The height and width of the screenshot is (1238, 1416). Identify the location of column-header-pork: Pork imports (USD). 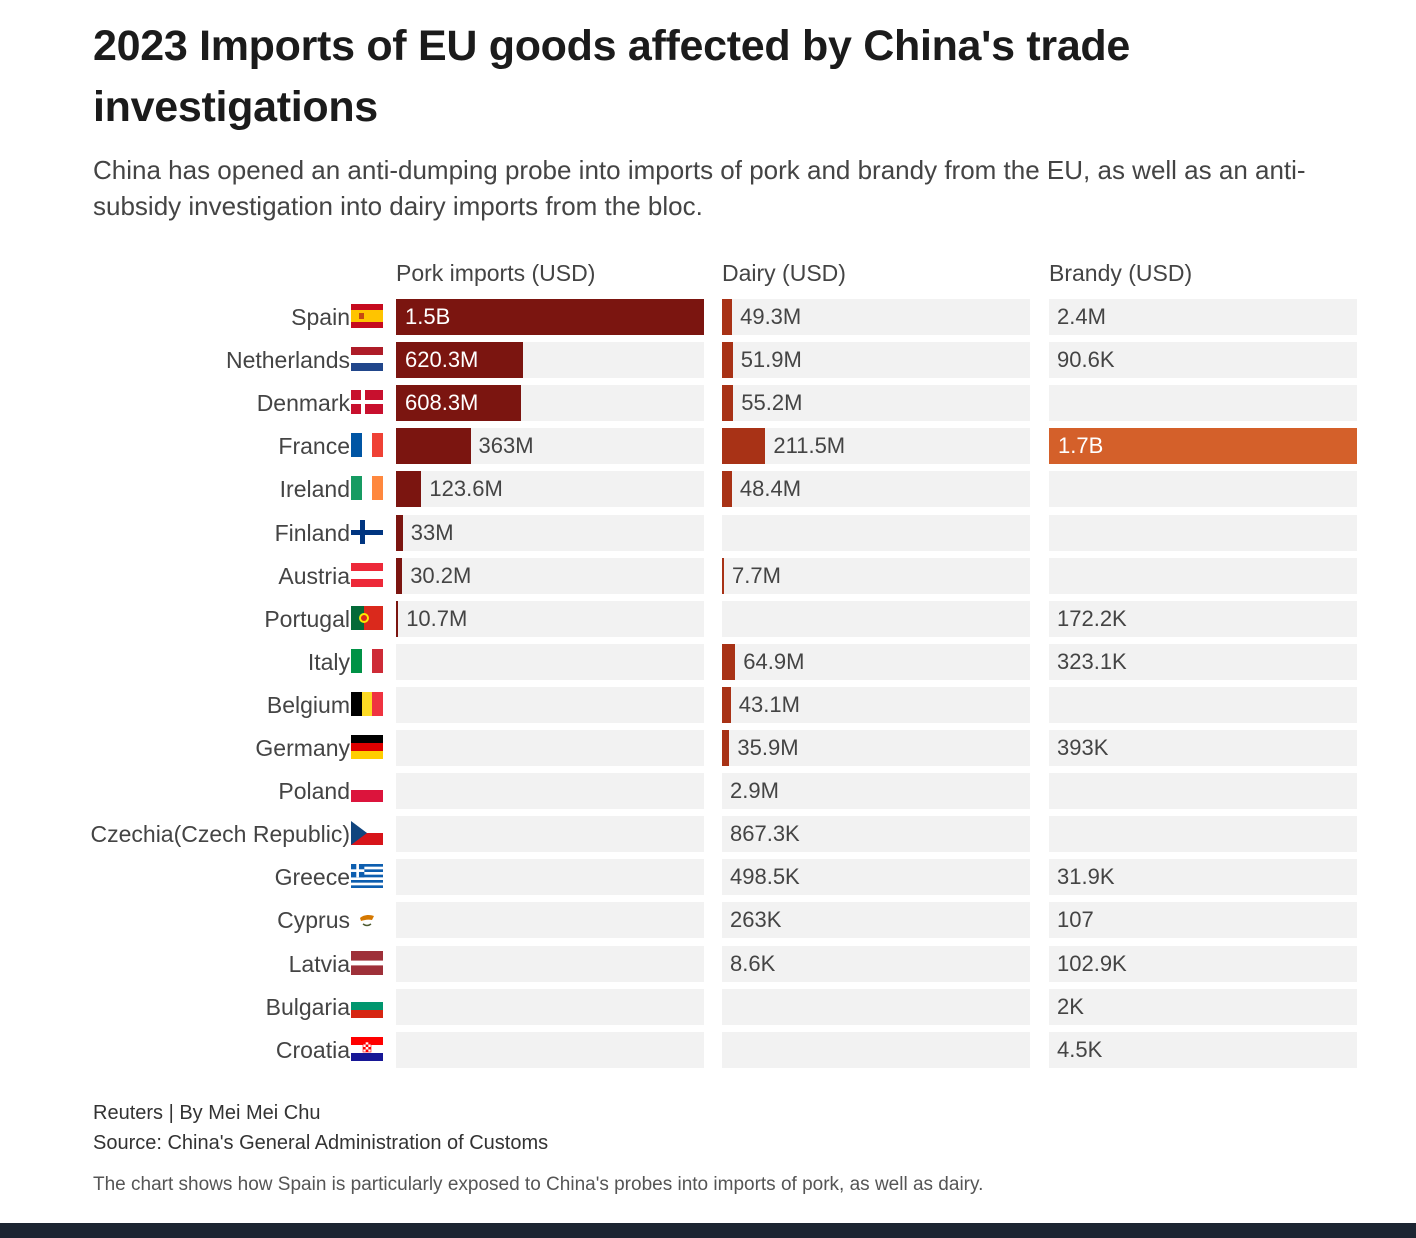
(496, 273).